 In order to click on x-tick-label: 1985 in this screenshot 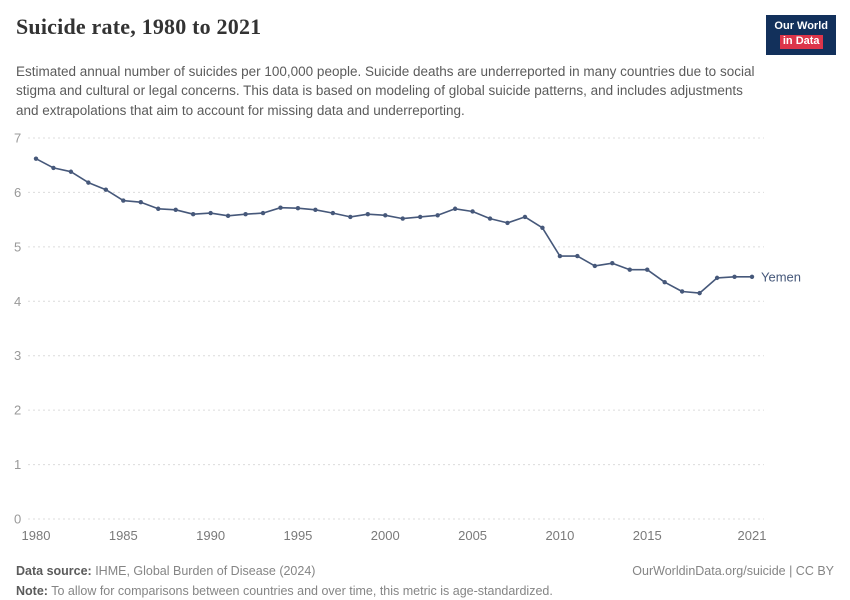, I will do `click(123, 535)`.